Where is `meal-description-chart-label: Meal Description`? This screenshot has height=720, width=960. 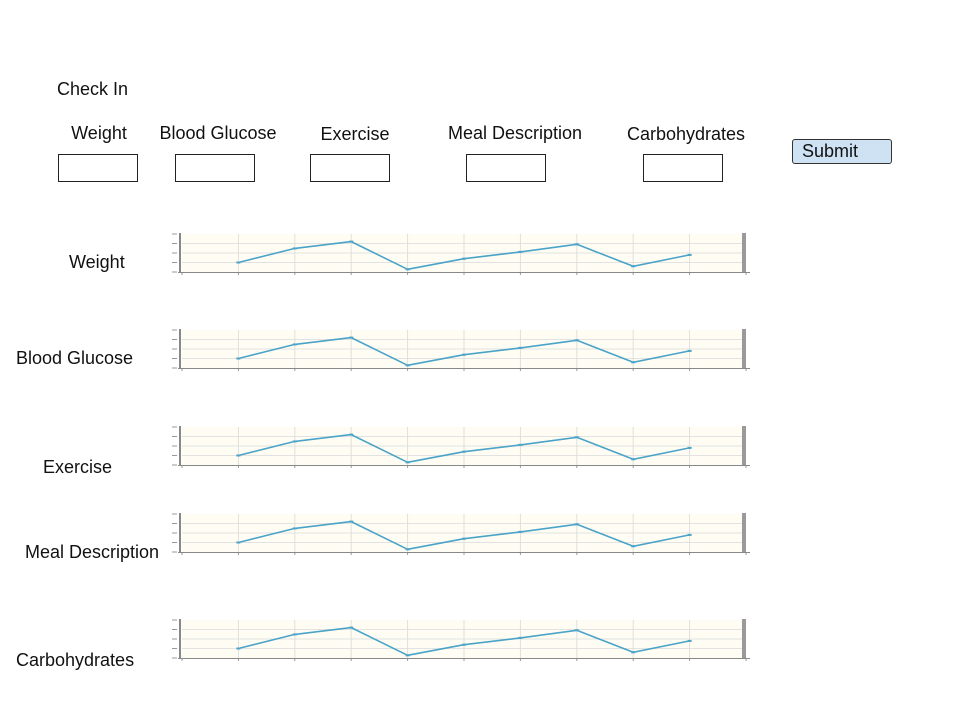 meal-description-chart-label: Meal Description is located at coordinates (92, 552).